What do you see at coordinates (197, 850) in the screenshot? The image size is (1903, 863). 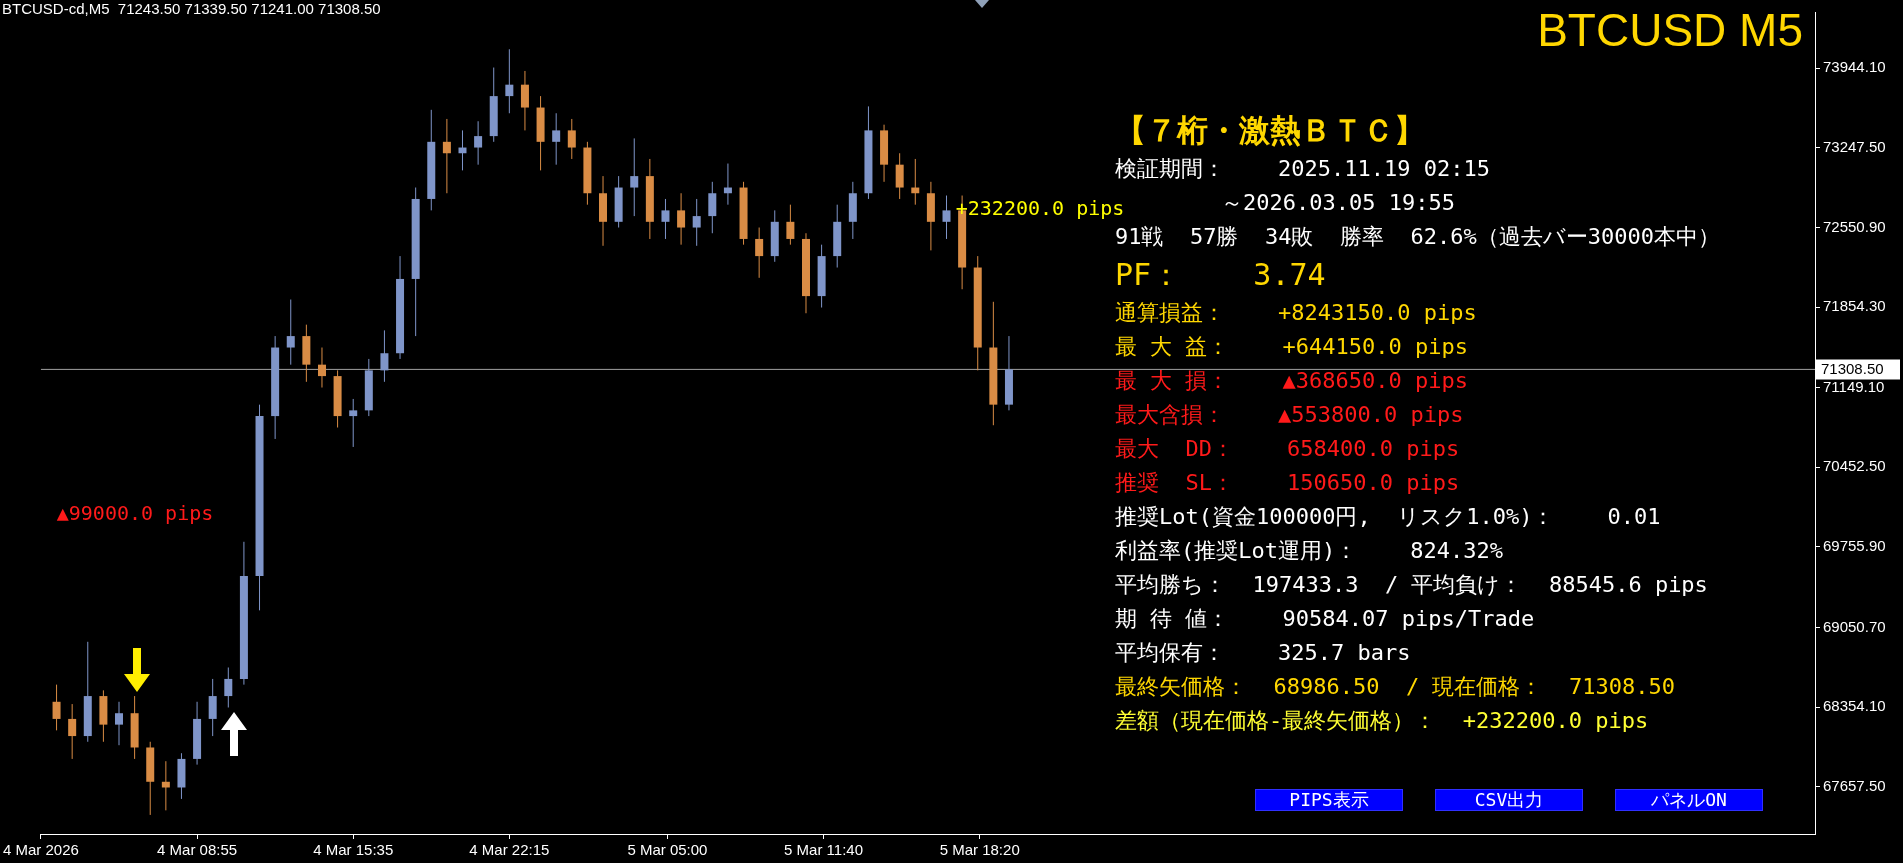 I see `x-tick-label: 4 Mar 08:55` at bounding box center [197, 850].